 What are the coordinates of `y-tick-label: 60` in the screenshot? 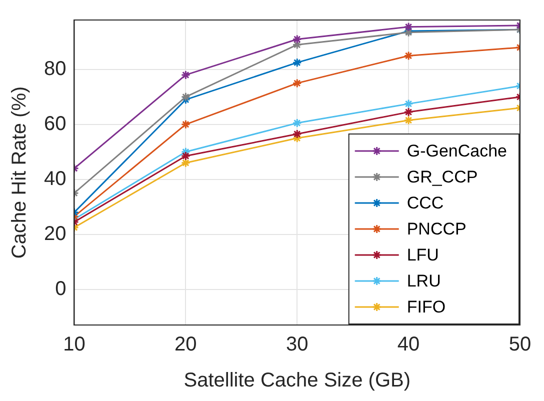 It's located at (55, 123).